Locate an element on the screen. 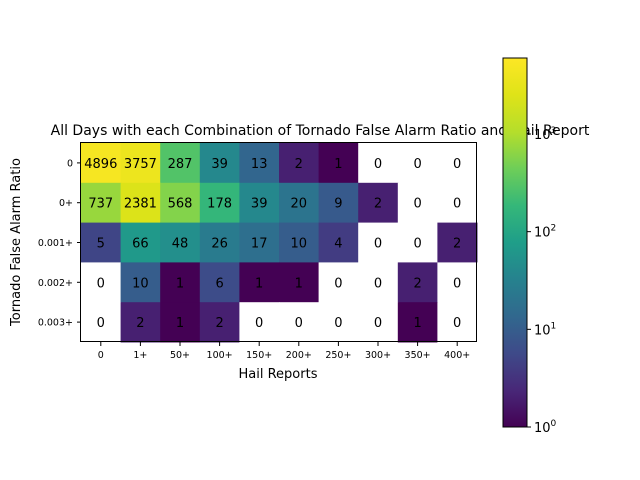 This screenshot has width=640, height=480. y-tick-label: 0 is located at coordinates (70, 163).